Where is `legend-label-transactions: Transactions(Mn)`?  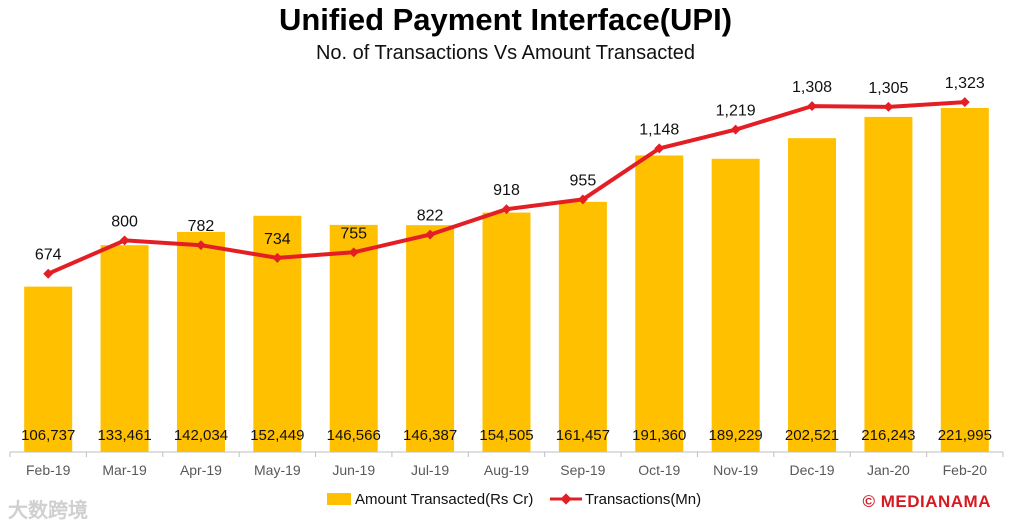 legend-label-transactions: Transactions(Mn) is located at coordinates (643, 499).